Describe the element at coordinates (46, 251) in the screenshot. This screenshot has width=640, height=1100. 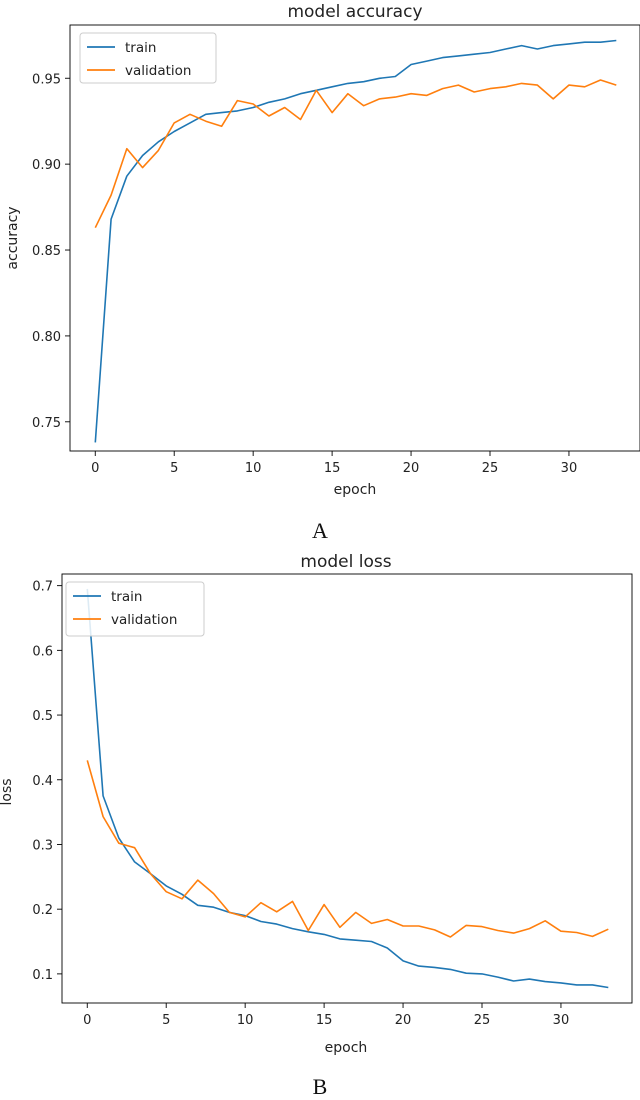
I see `y-tick-label: 0.85` at that location.